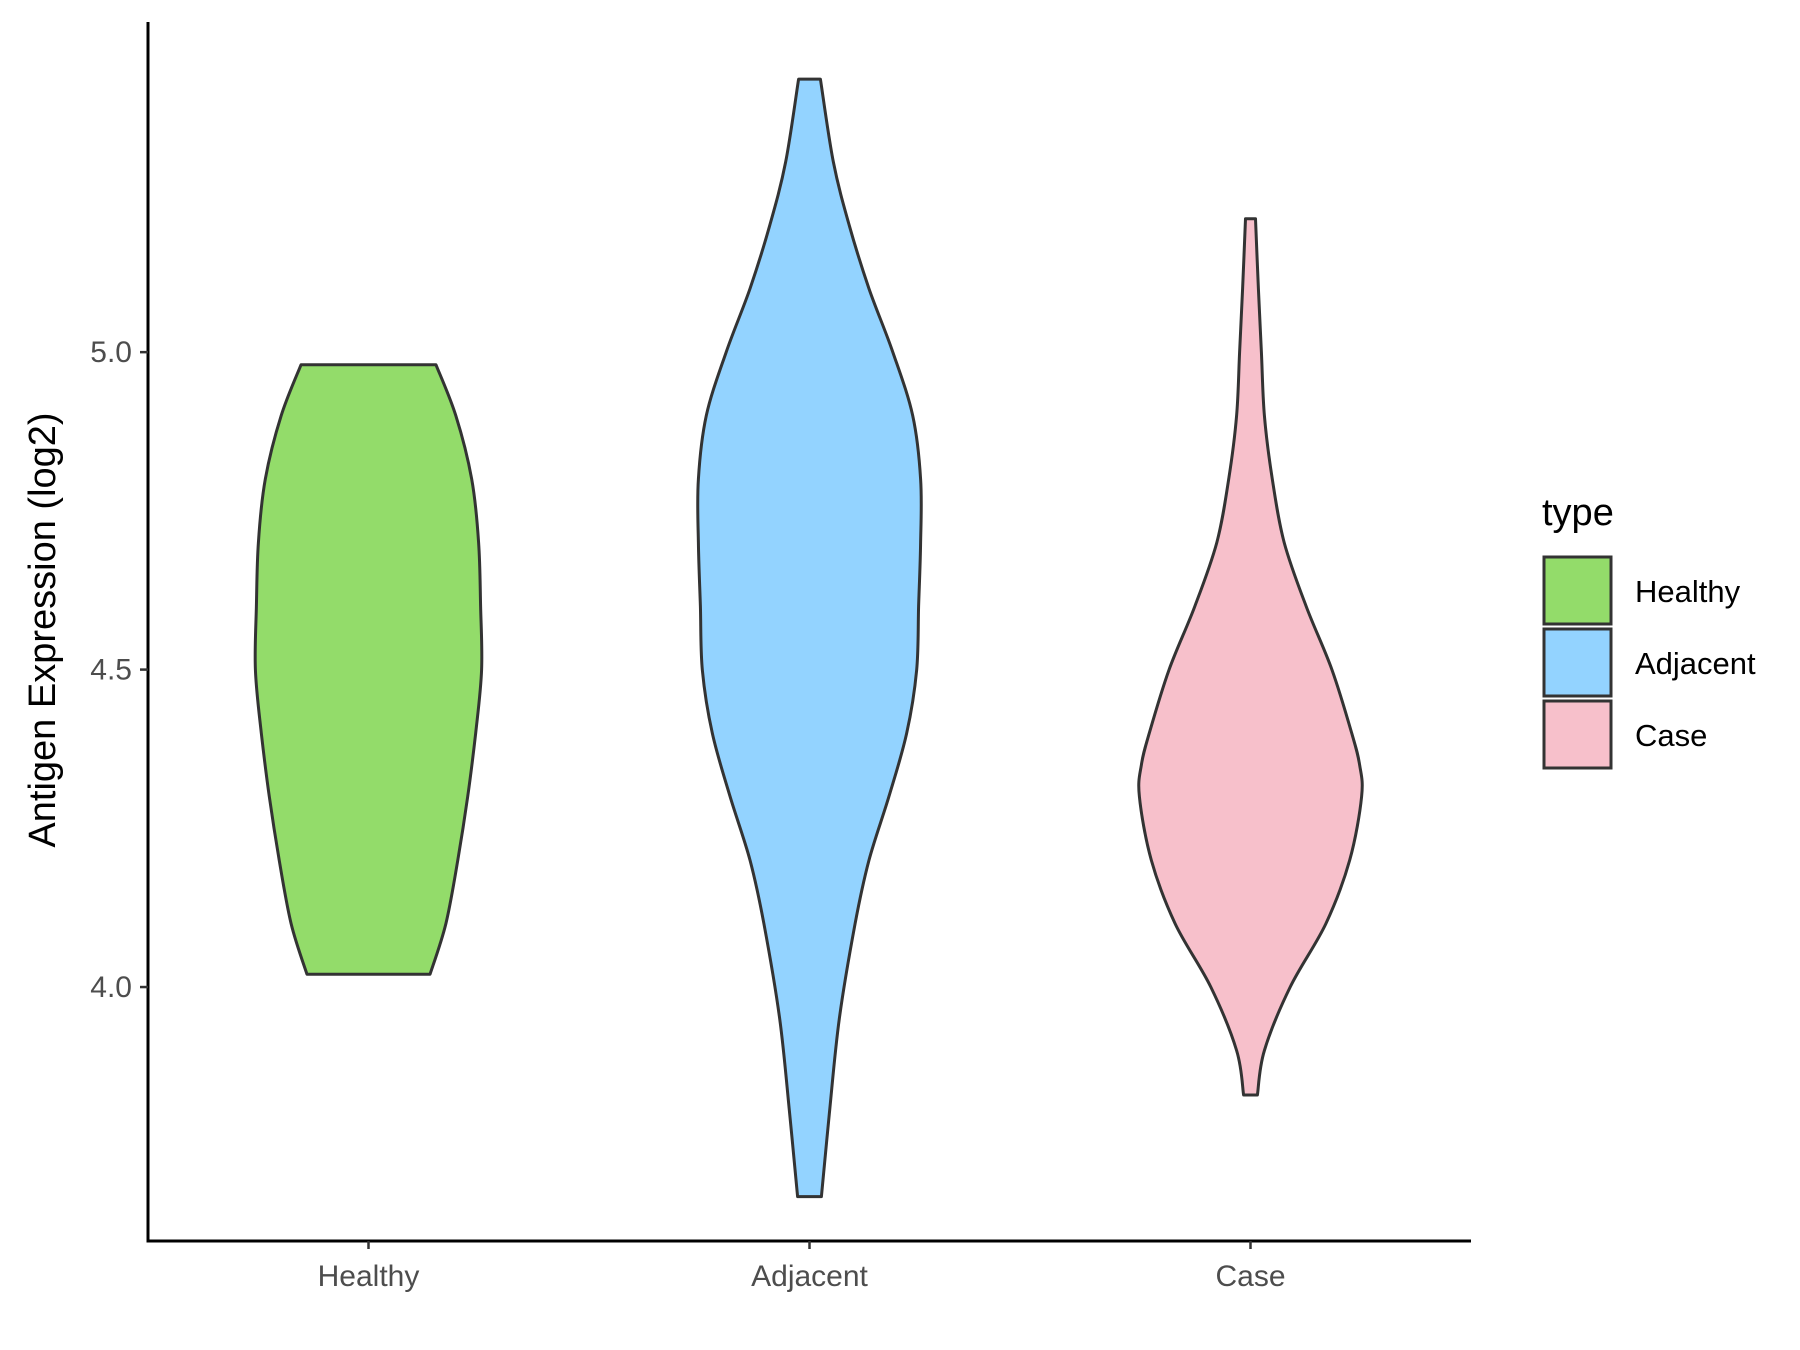  I want to click on y-axis: 4.0 4.5 5.0, so click(120, 632).